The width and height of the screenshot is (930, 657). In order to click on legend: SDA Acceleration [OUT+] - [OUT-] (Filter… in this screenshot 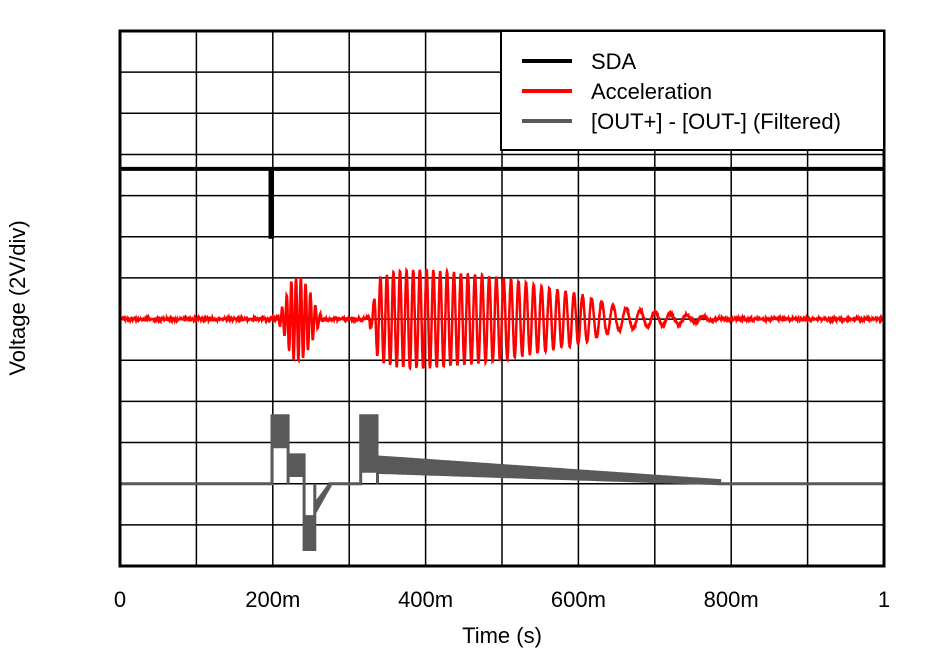, I will do `click(692, 90)`.